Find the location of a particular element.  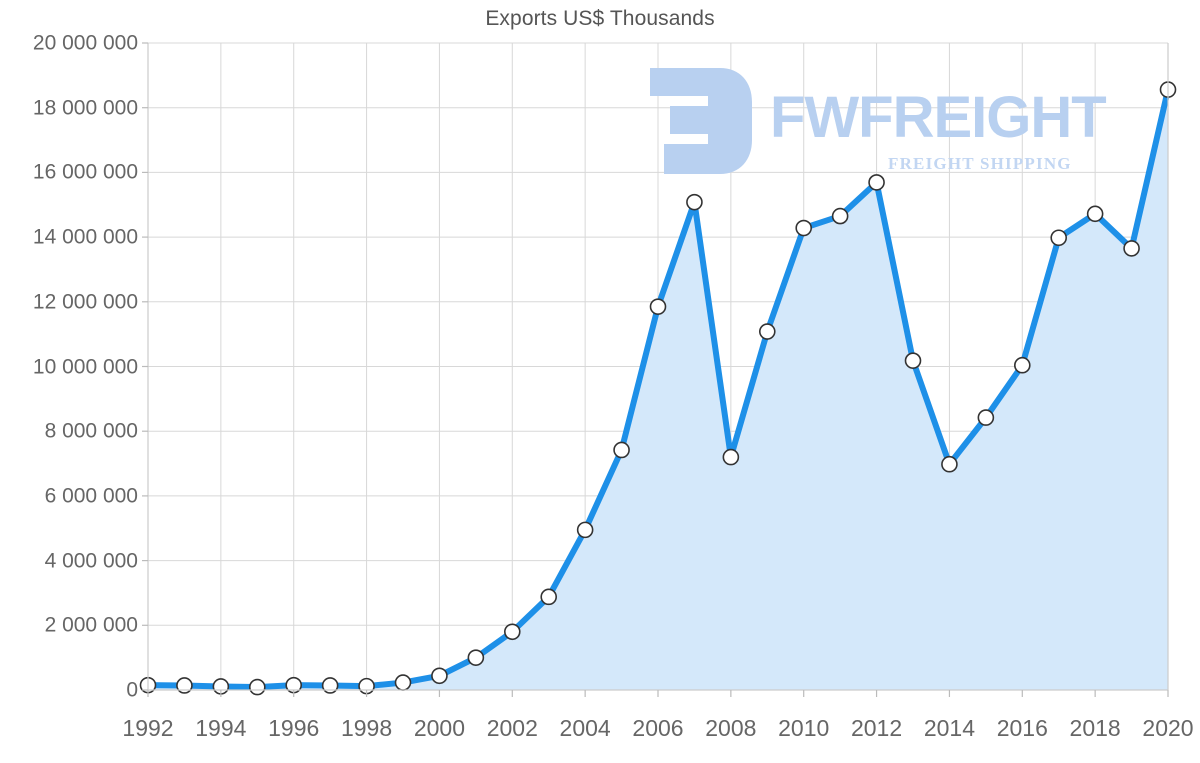

y-axis-tick-label: 18 000 000 is located at coordinates (85, 108).